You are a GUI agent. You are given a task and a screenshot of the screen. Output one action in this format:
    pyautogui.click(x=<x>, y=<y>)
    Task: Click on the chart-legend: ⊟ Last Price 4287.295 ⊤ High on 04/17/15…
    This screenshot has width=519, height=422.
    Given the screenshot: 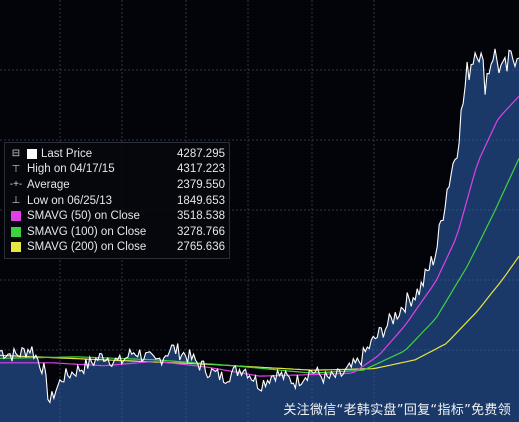 What is the action you would take?
    pyautogui.click(x=117, y=201)
    